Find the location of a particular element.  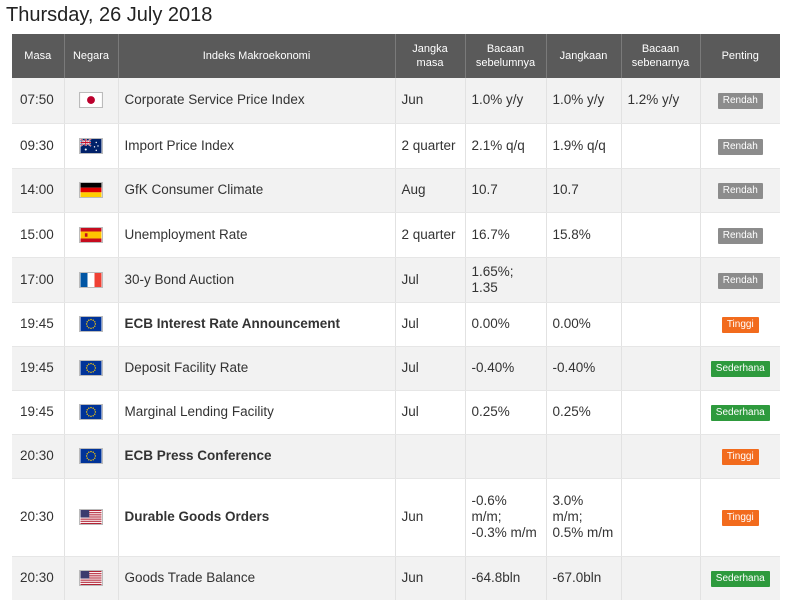

indicator-cell: Marginal Lending Facility is located at coordinates (256, 412).